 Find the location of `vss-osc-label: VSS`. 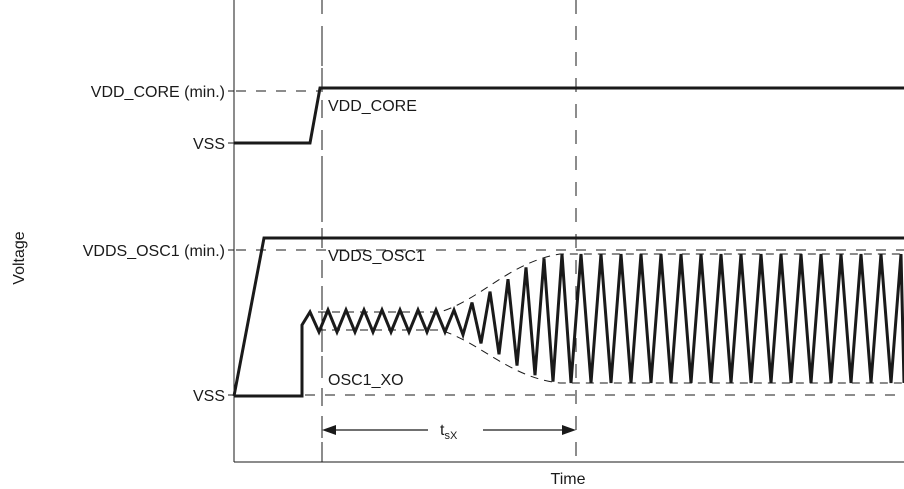

vss-osc-label: VSS is located at coordinates (209, 396).